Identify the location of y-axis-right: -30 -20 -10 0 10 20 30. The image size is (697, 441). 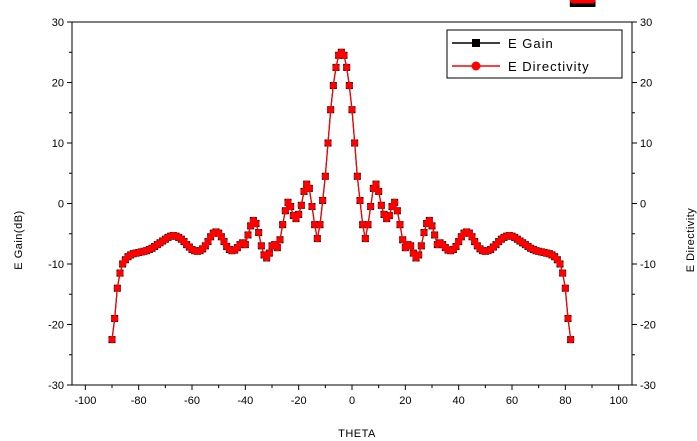
(644, 204).